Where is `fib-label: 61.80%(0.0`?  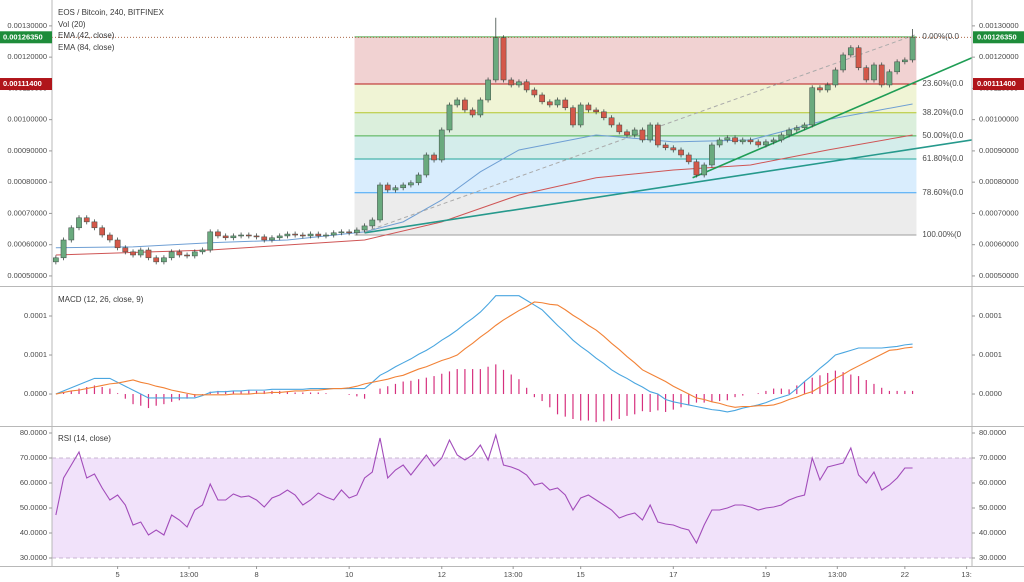 fib-label: 61.80%(0.0 is located at coordinates (942, 158).